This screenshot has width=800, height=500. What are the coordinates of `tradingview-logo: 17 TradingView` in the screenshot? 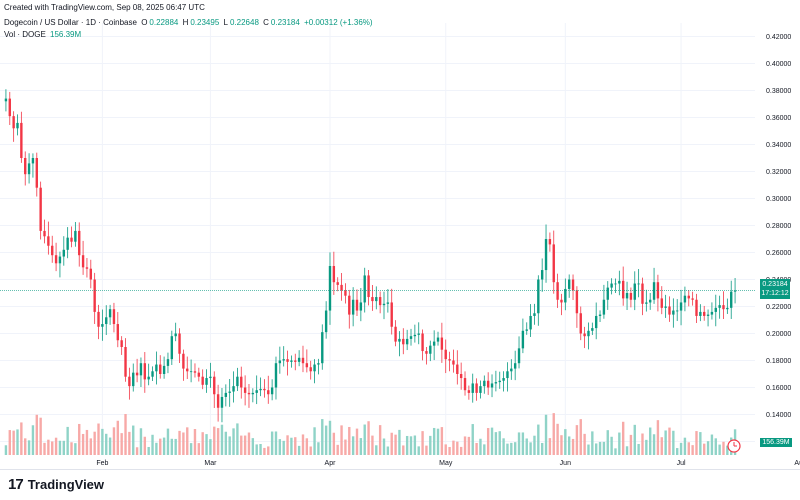 It's located at (56, 484).